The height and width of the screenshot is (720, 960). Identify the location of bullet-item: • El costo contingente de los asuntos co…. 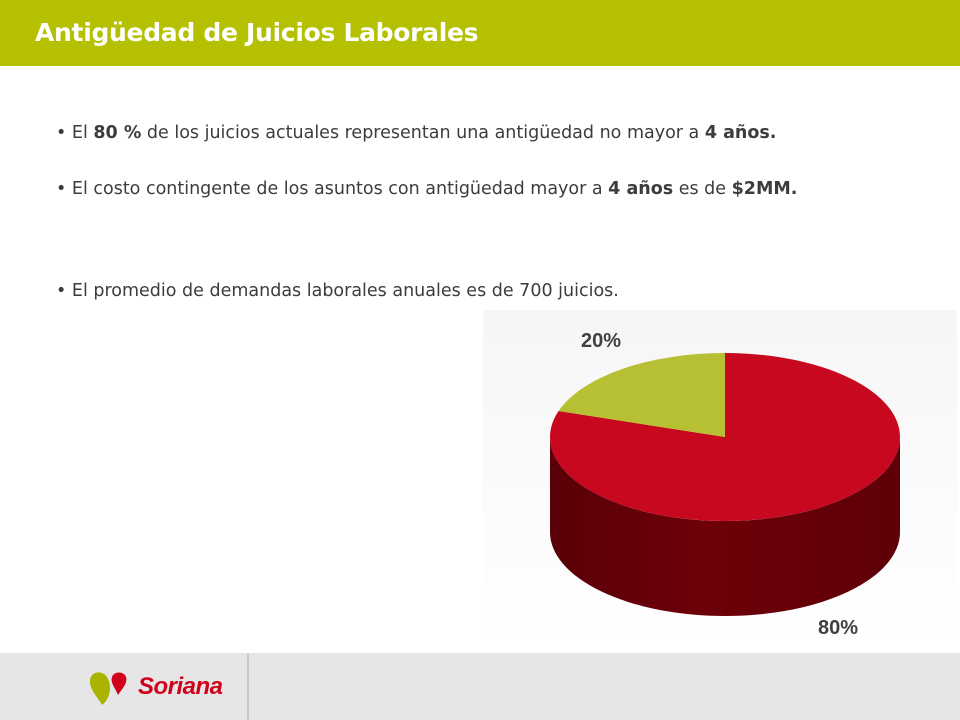
(446, 189).